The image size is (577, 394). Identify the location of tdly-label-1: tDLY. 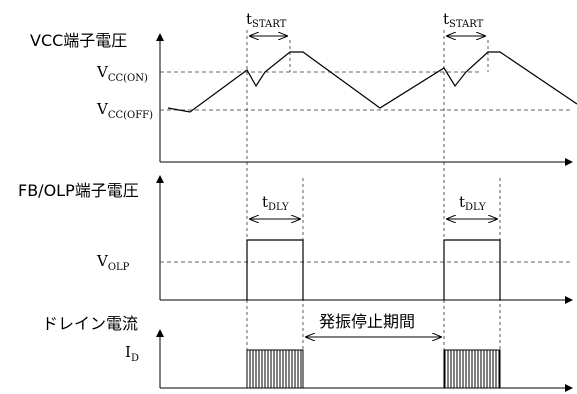
(275, 203).